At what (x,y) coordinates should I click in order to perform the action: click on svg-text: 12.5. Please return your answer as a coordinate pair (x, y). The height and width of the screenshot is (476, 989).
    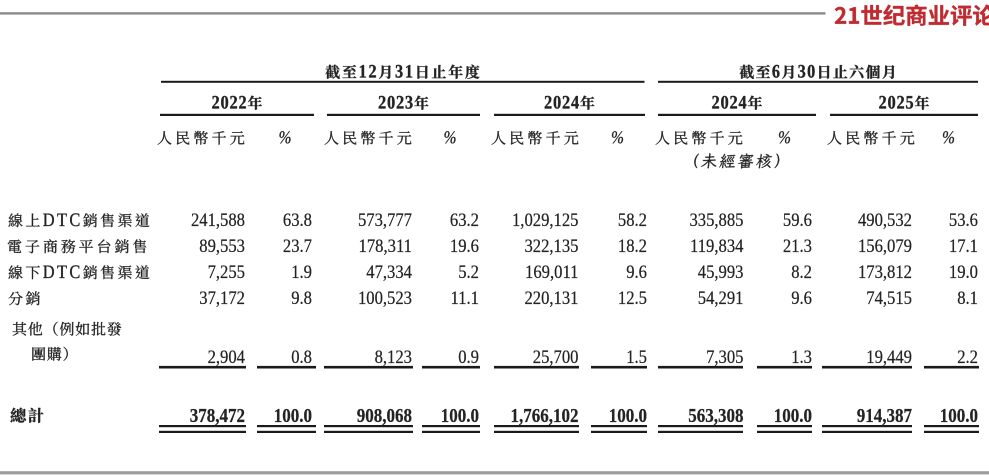
    Looking at the image, I should click on (632, 297).